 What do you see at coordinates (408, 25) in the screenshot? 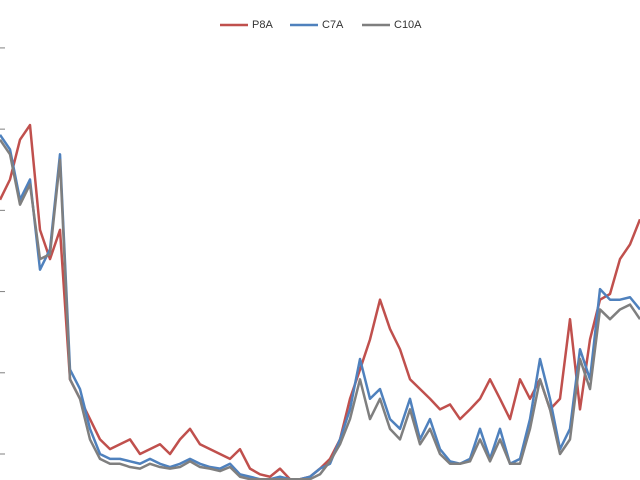
I see `legend-label: C10A` at bounding box center [408, 25].